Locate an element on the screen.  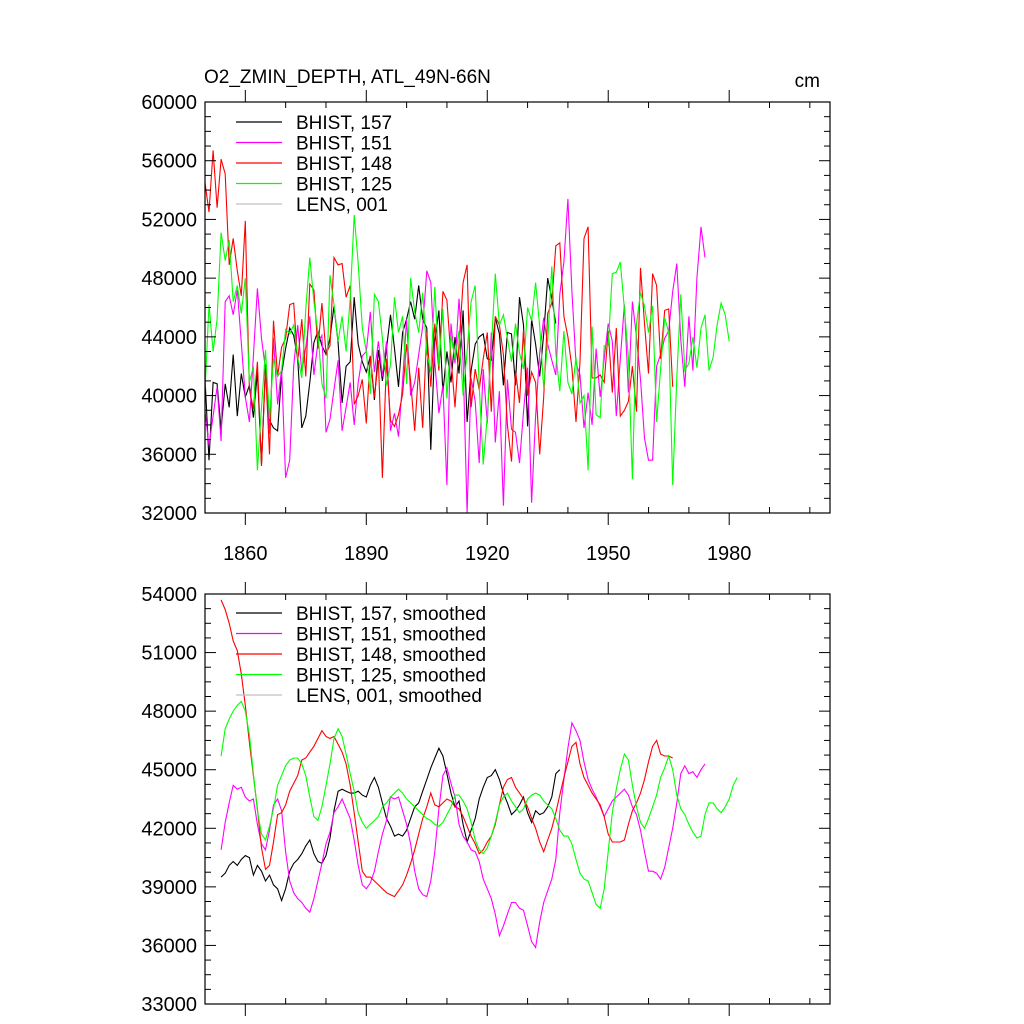
y-tick-label: 56000 is located at coordinates (169, 162).